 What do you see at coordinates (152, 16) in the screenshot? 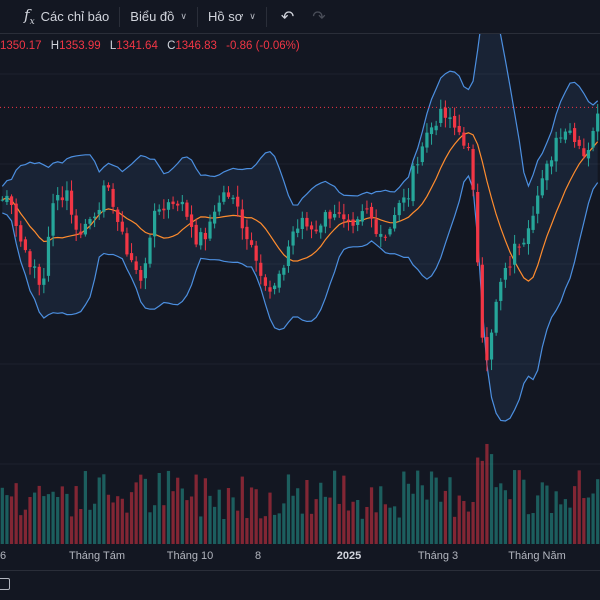
I see `chart-menu-label: Biểu đồ` at bounding box center [152, 16].